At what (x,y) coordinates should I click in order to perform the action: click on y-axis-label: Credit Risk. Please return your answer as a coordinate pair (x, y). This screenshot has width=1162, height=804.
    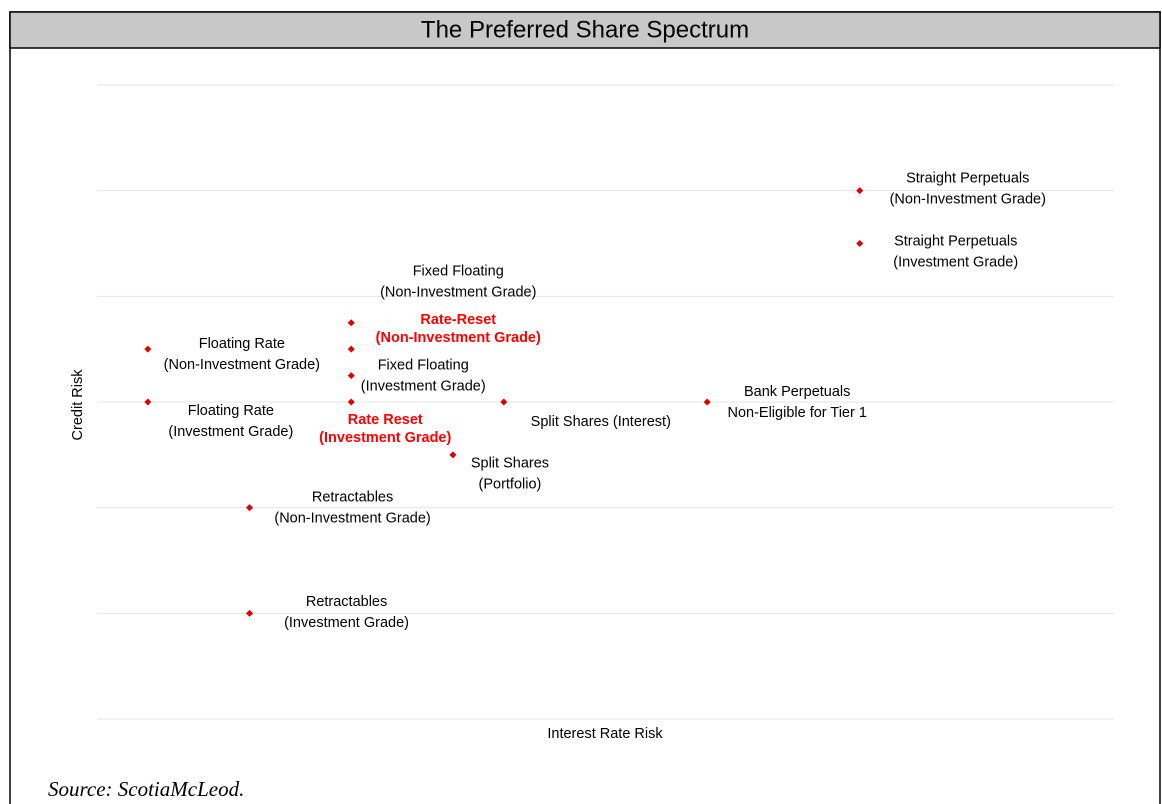
    Looking at the image, I should click on (78, 405).